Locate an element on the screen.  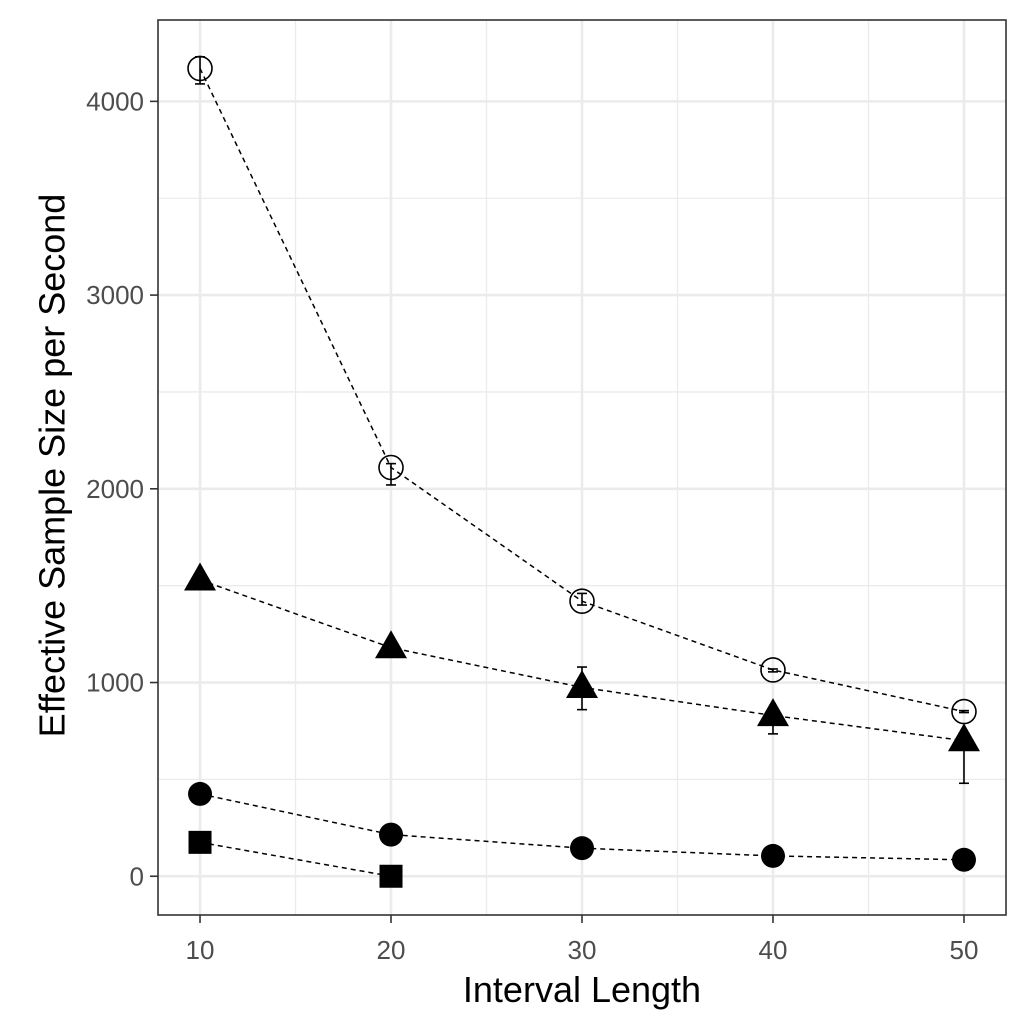
x-tick-label: 50 is located at coordinates (964, 950).